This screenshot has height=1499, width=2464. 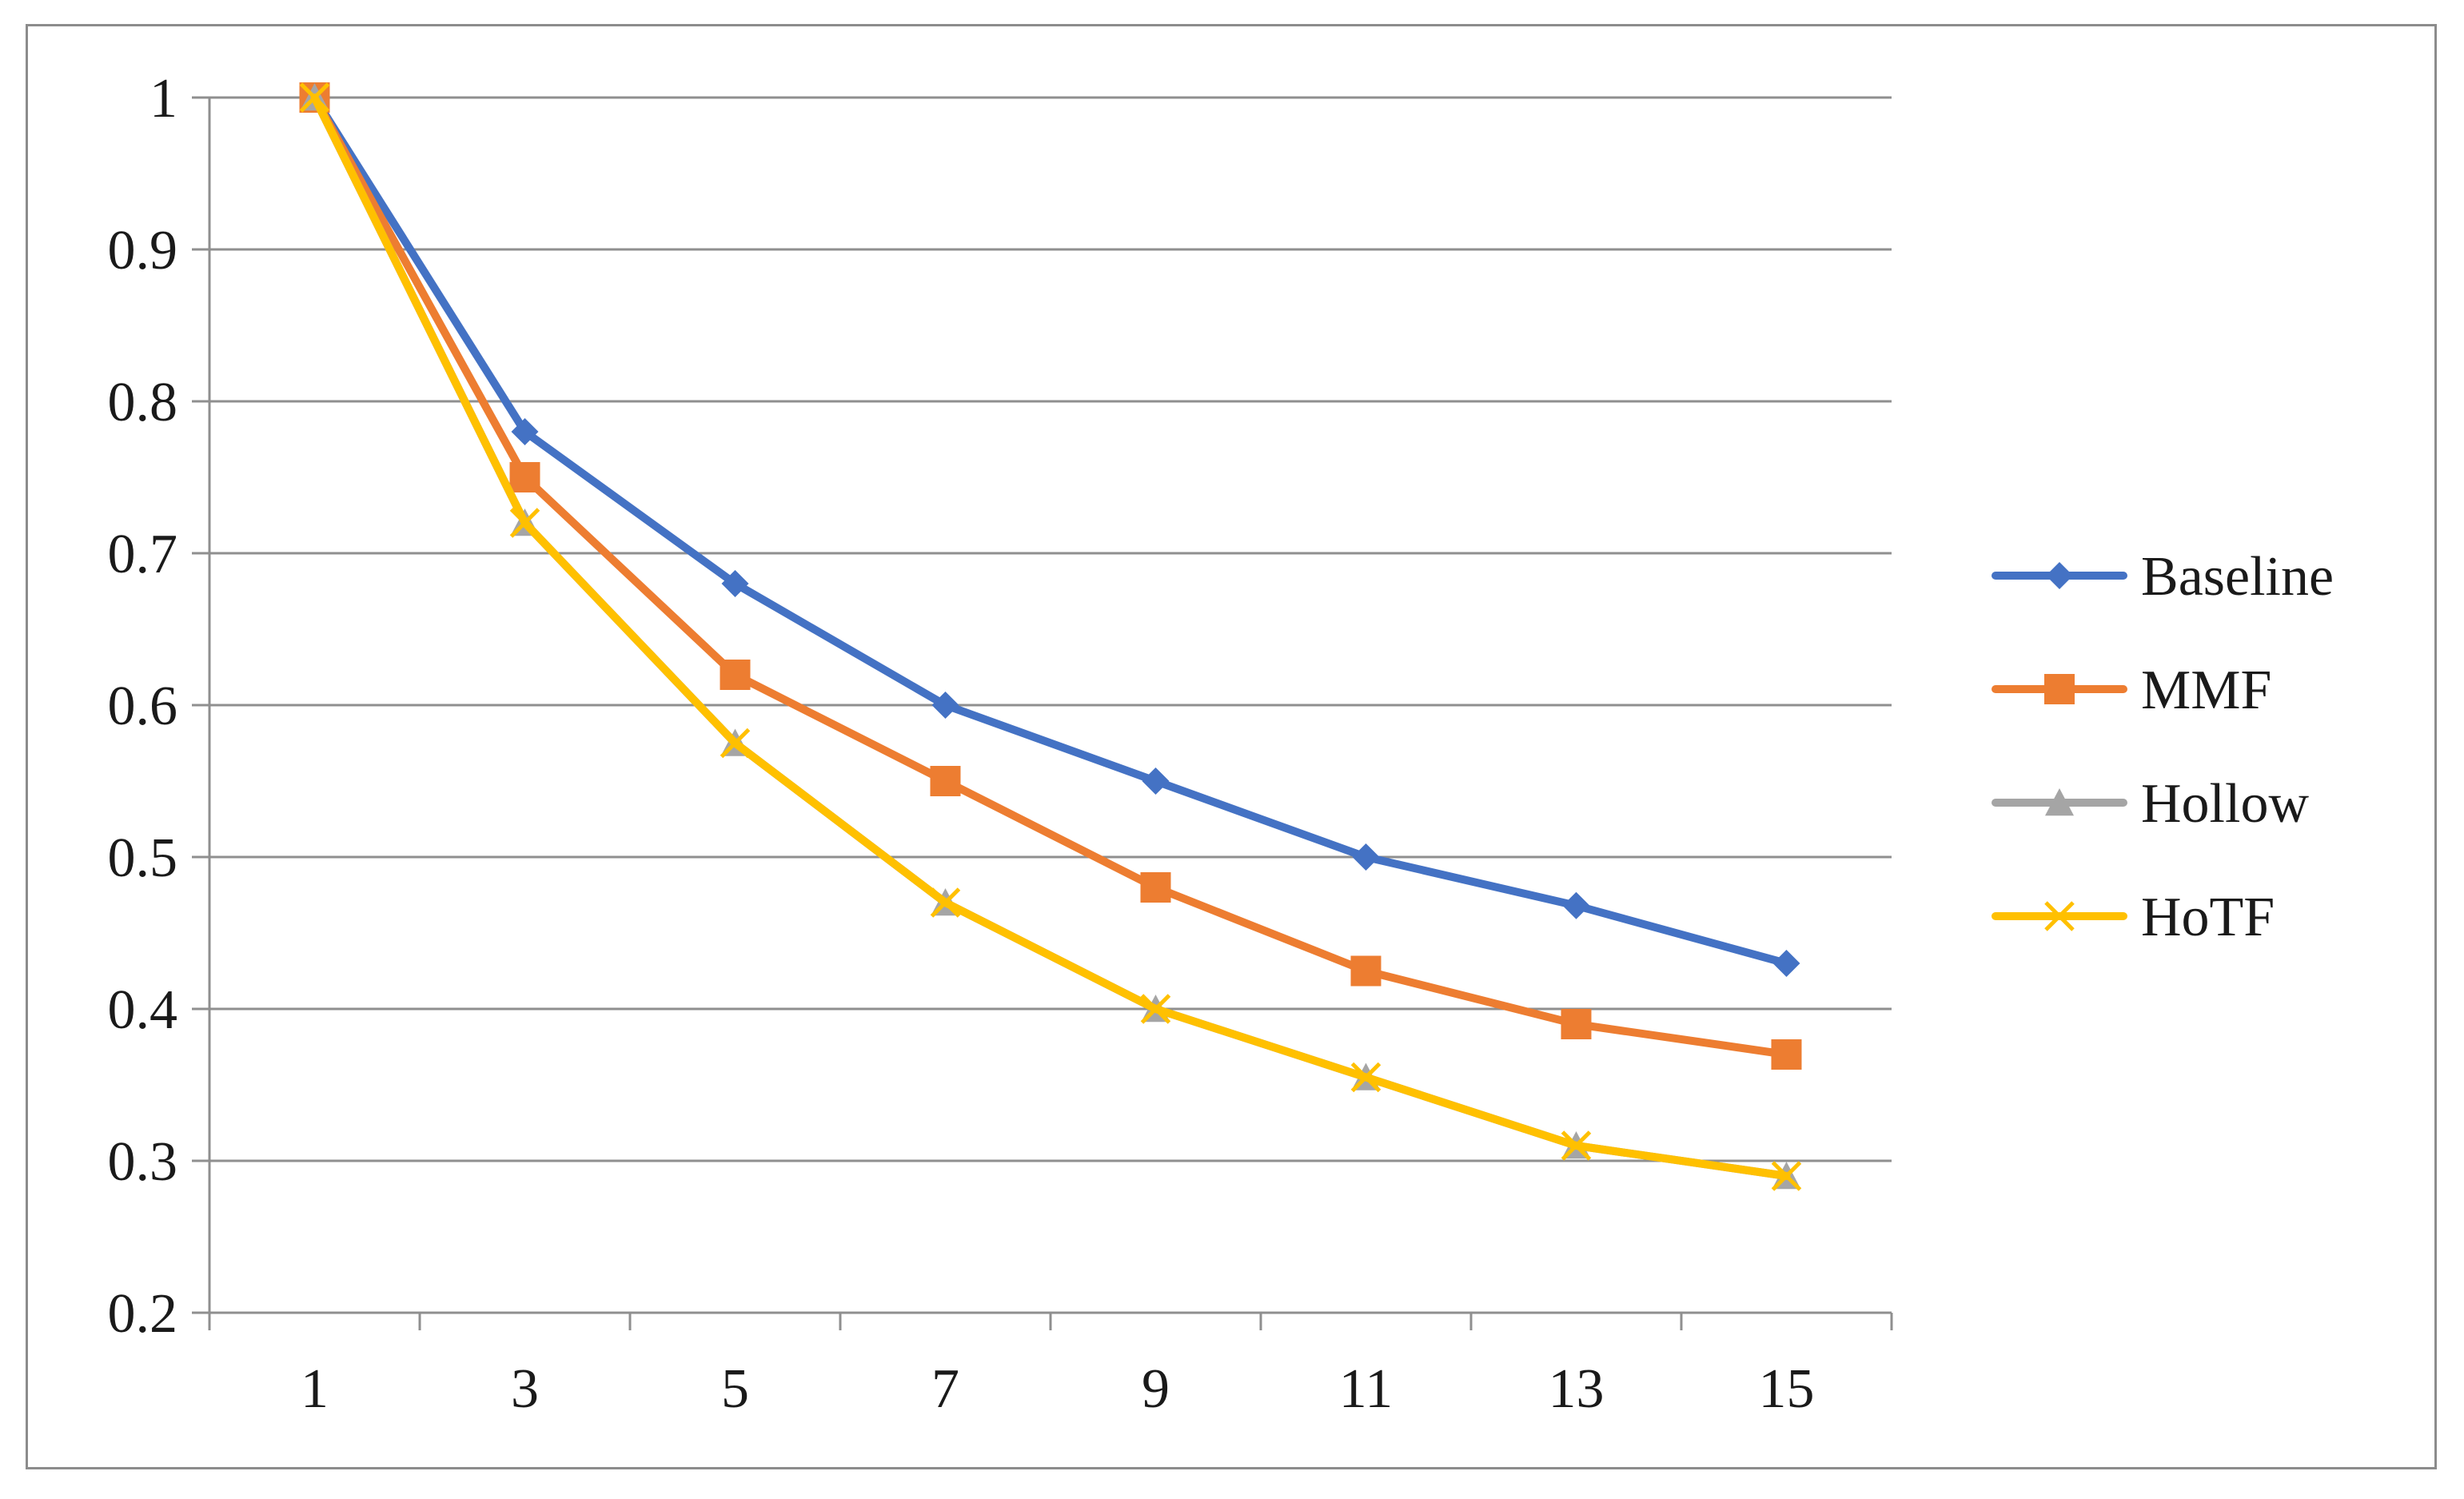 I want to click on legend-item: Baseline, so click(x=2163, y=577).